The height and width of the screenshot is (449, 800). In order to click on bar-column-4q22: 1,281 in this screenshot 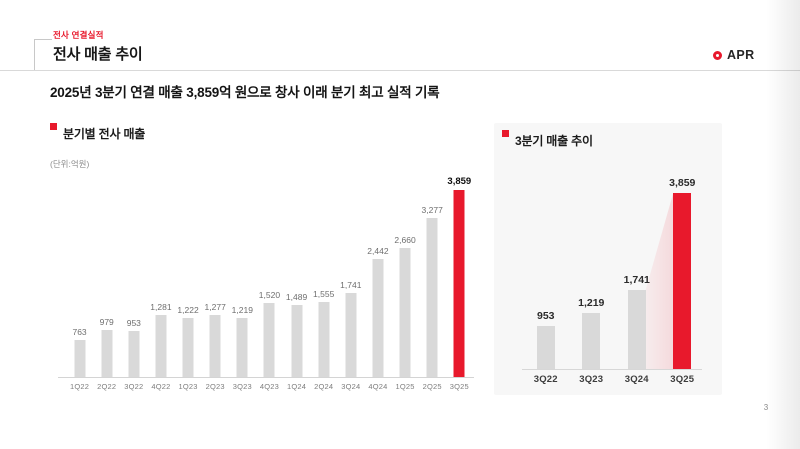, I will do `click(160, 283)`.